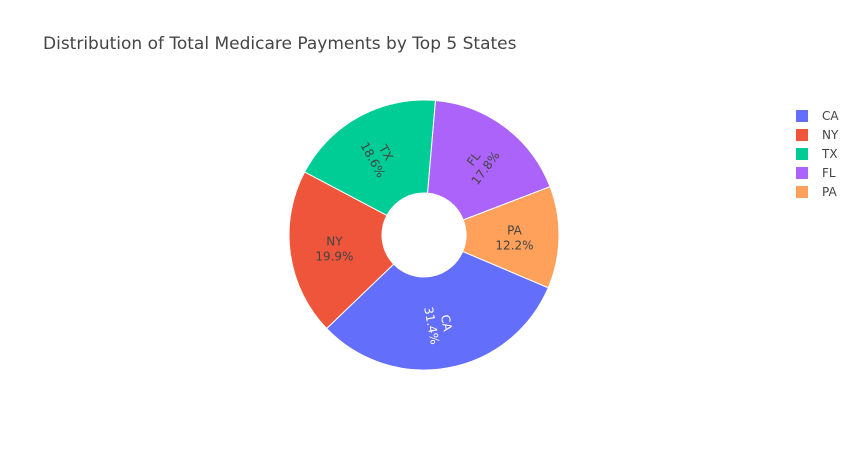 Image resolution: width=858 pixels, height=450 pixels. Describe the element at coordinates (431, 326) in the screenshot. I see `slice-label-percent: 31.4%` at that location.